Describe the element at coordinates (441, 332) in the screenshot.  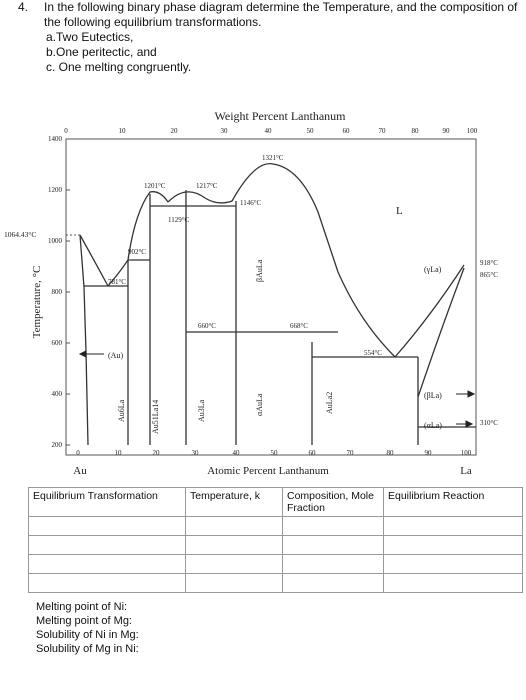
I see `gamma-beta-la-boundary` at that location.